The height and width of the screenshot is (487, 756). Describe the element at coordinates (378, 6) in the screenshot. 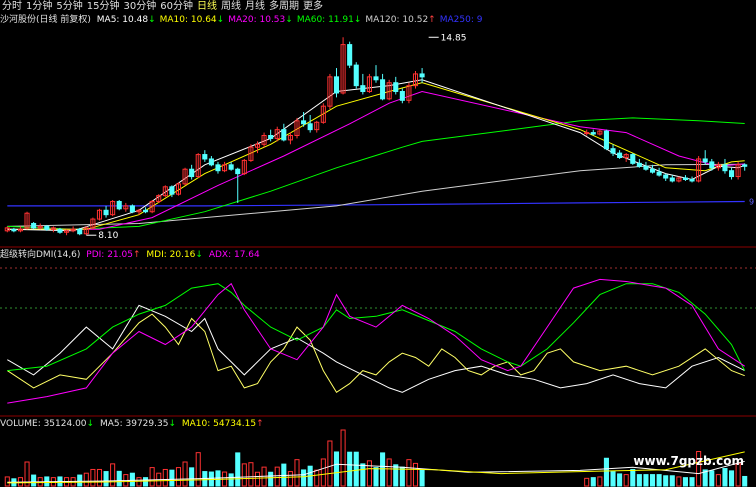

I see `period-tabs: 分时 1分钟 5分钟 15分钟 30分钟 60分钟 日线 周线 月线 多周期 更多` at that location.